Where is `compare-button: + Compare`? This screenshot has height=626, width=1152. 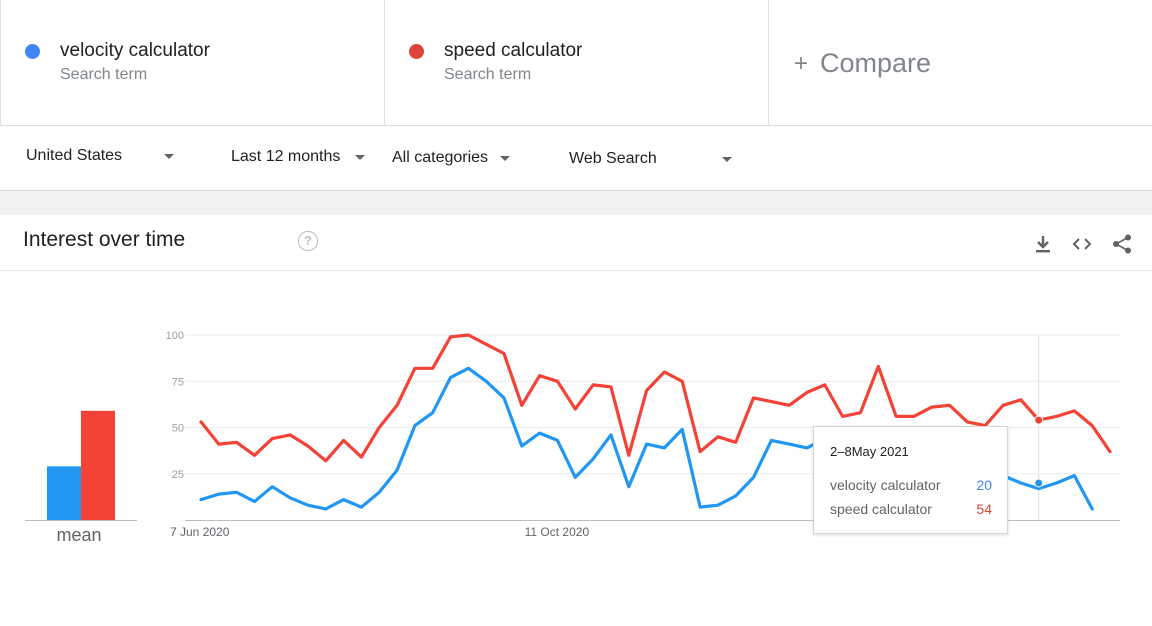
compare-button: + Compare is located at coordinates (862, 63).